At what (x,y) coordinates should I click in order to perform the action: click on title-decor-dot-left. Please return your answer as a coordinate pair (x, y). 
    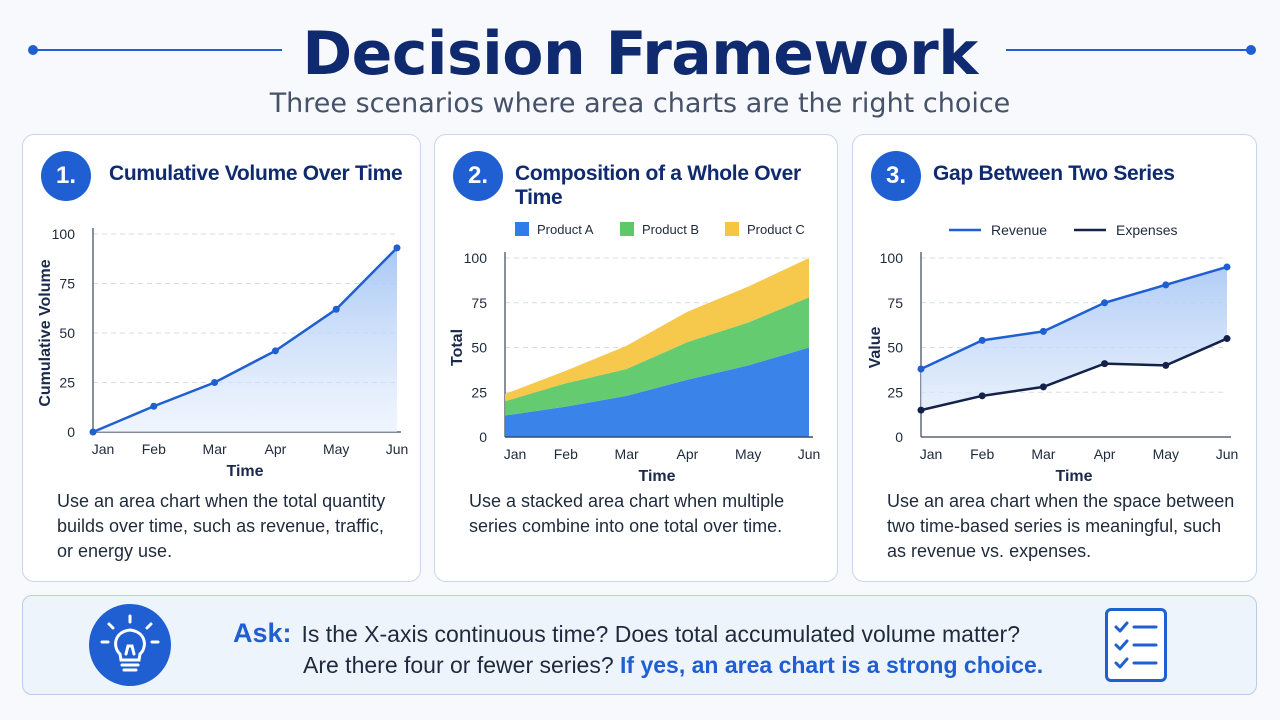
    Looking at the image, I should click on (33, 50).